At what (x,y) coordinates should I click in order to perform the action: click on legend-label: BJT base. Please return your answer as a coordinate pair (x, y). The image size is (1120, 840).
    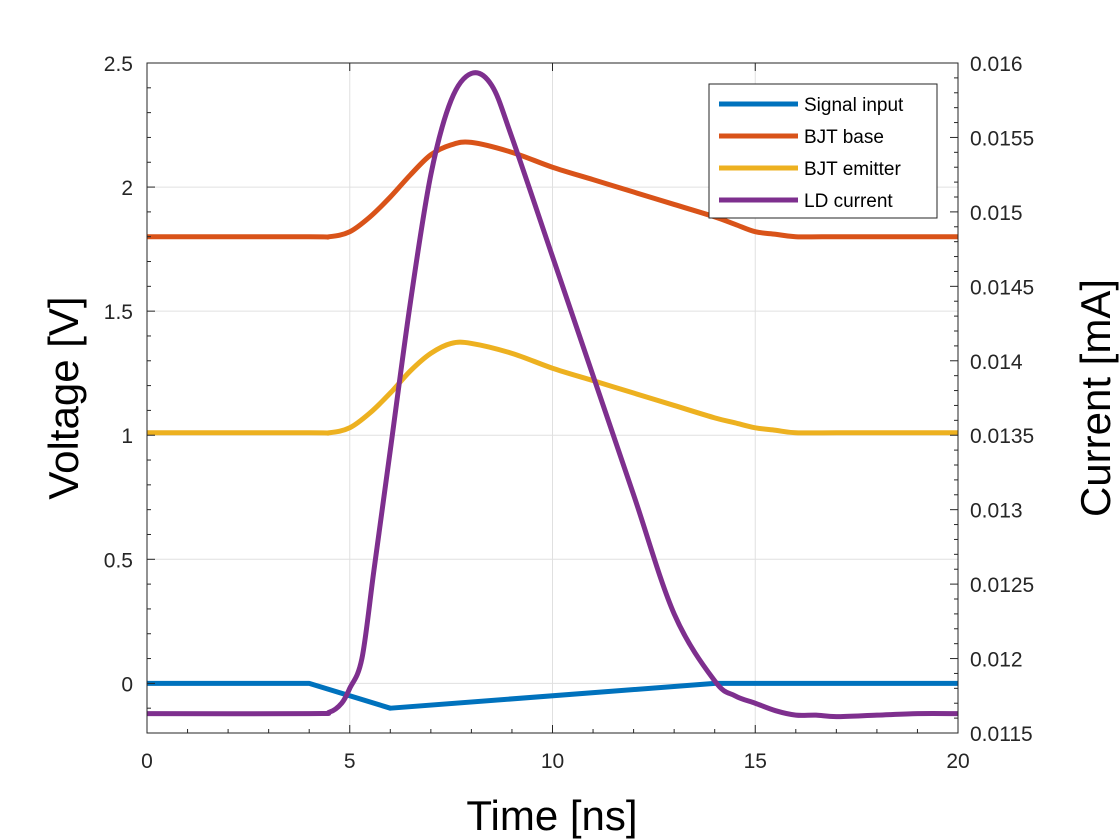
    Looking at the image, I should click on (844, 137).